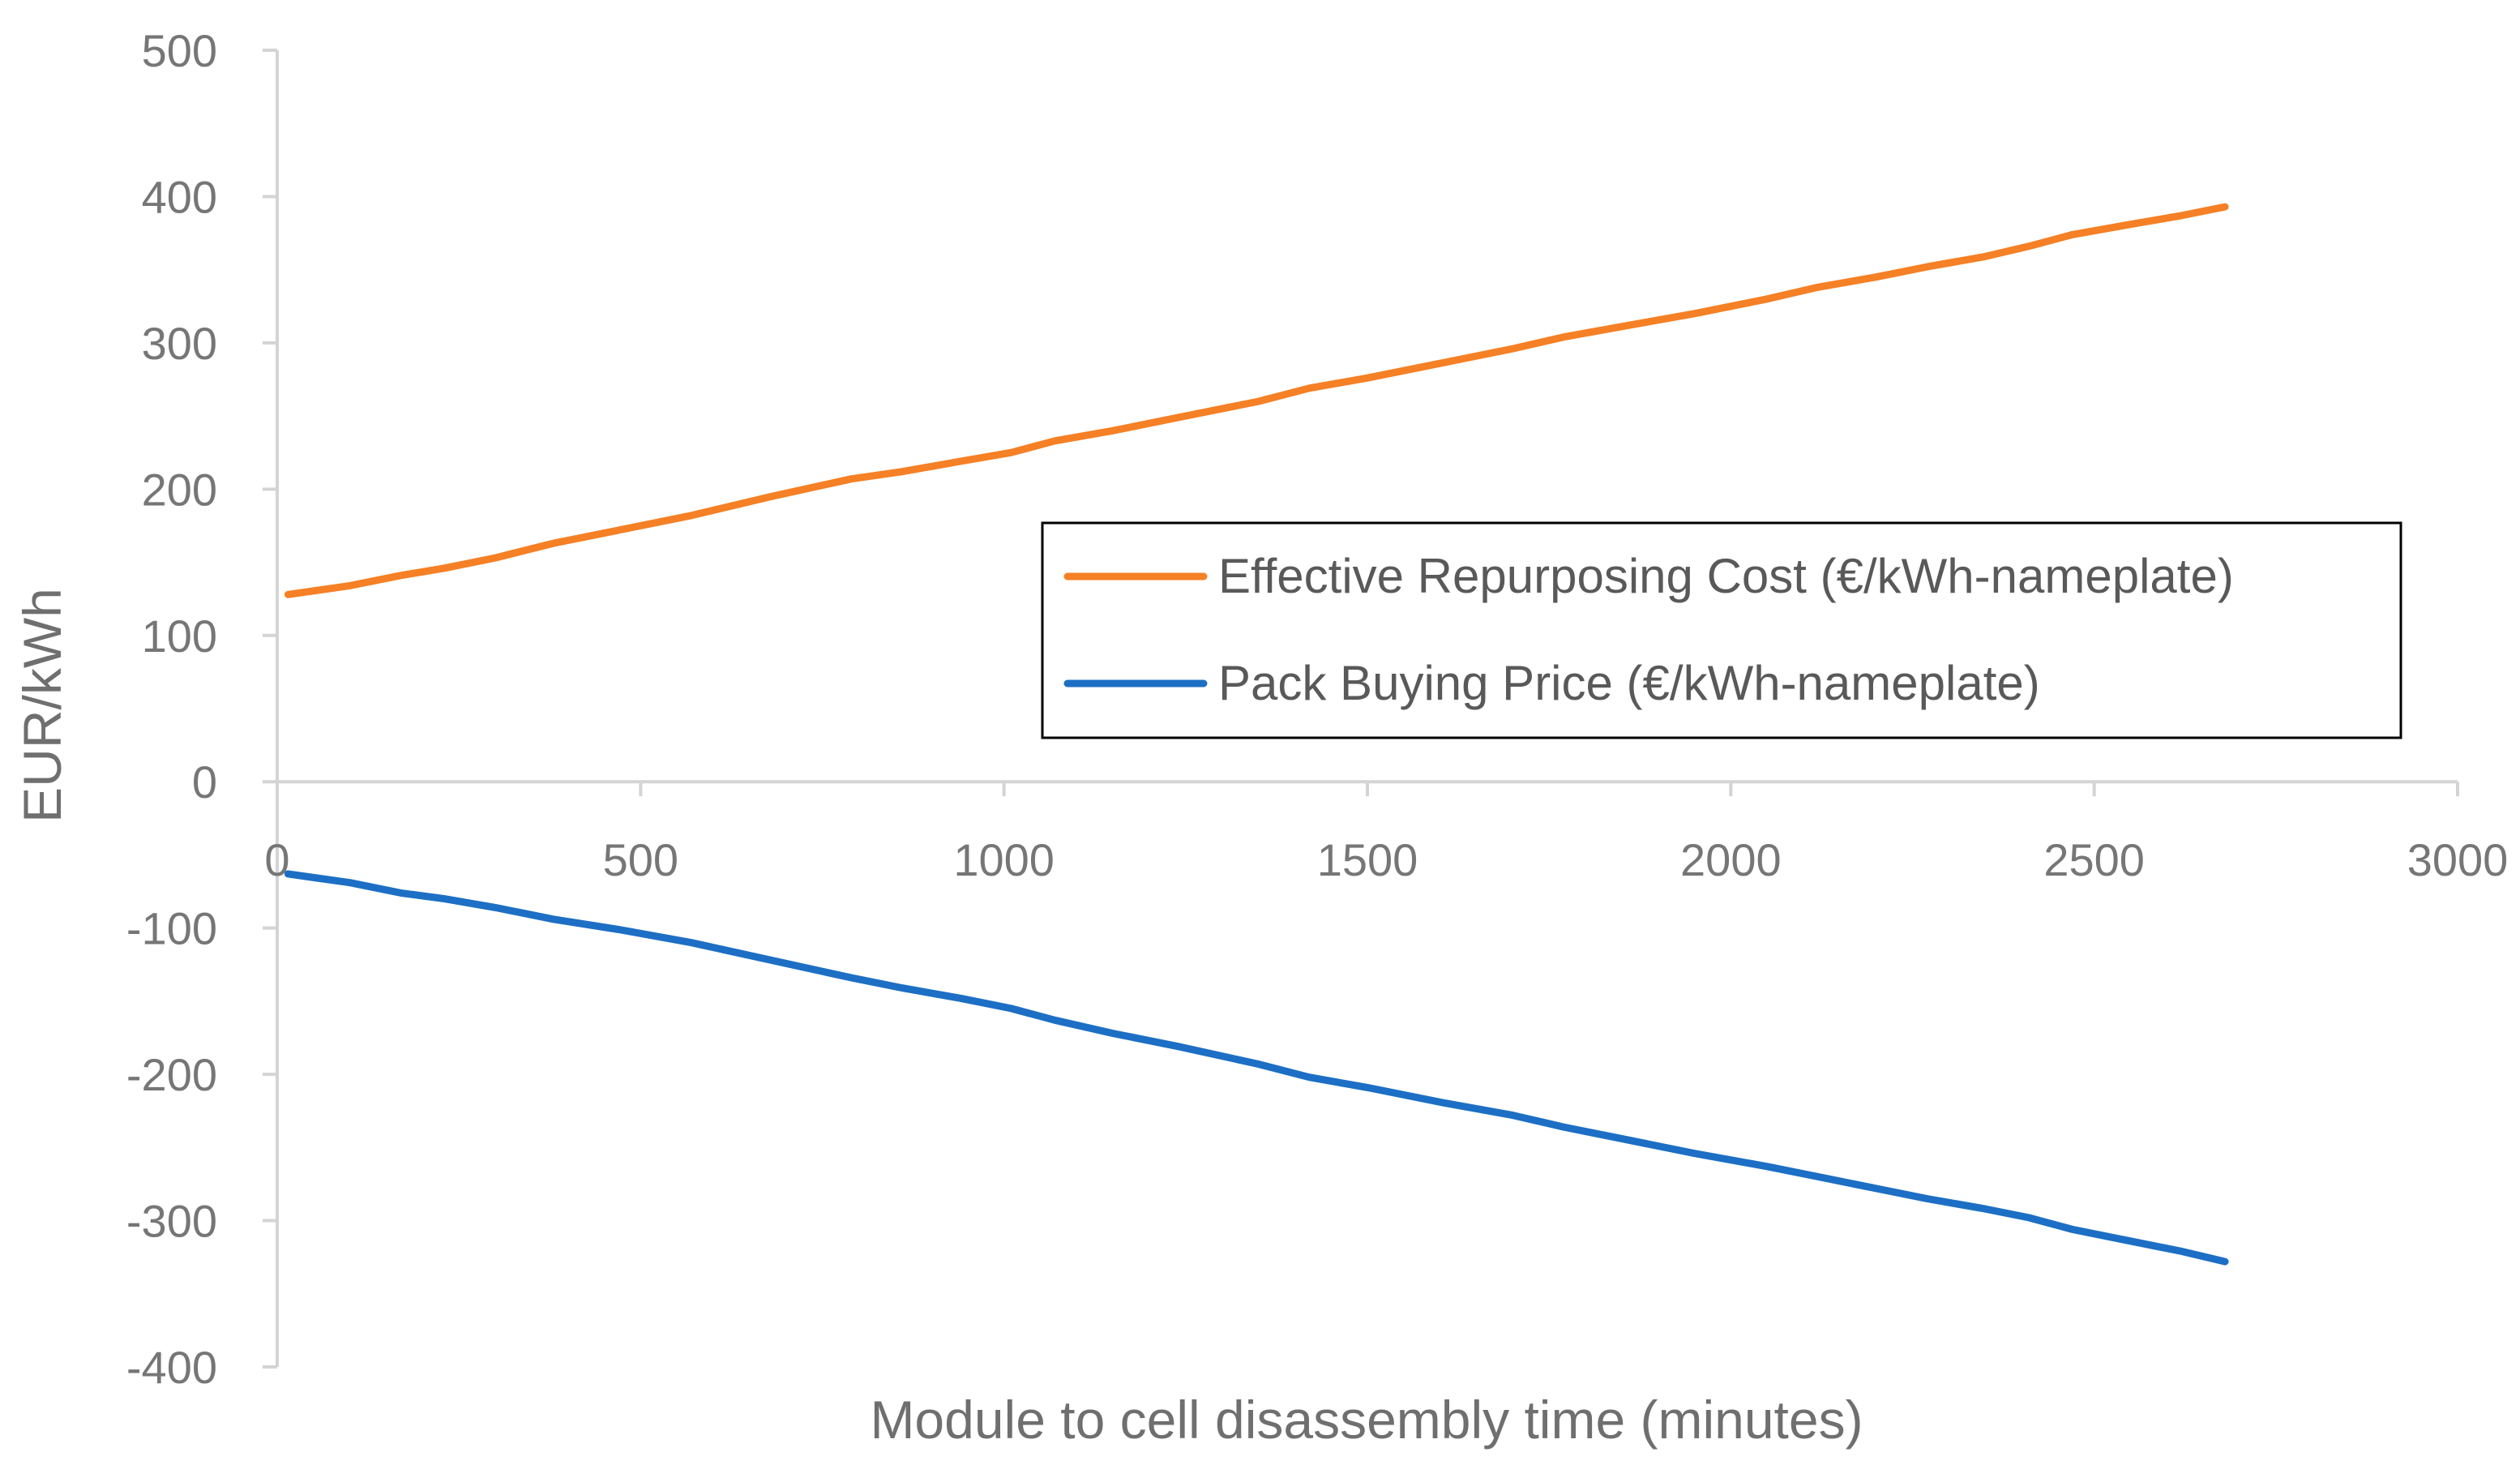 The height and width of the screenshot is (1478, 2520). What do you see at coordinates (171, 1368) in the screenshot?
I see `y-tick-label: -400` at bounding box center [171, 1368].